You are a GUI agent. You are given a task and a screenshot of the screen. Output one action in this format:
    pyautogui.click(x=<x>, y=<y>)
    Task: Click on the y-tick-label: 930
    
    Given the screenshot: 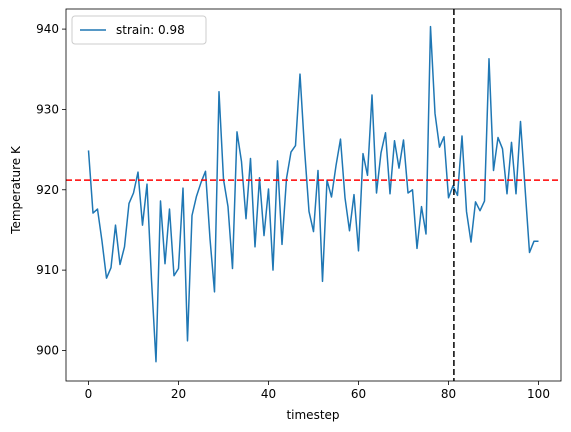 What is the action you would take?
    pyautogui.click(x=47, y=109)
    